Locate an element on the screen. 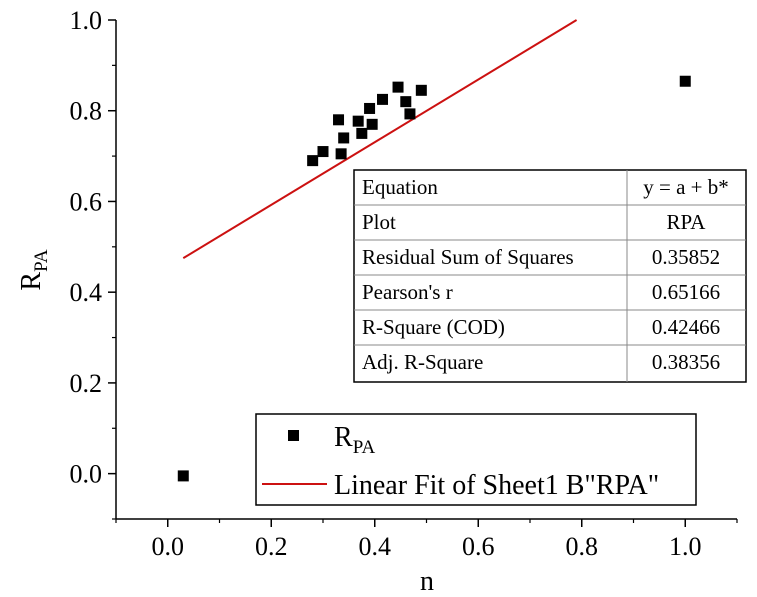  x-tick-label: 0.4 is located at coordinates (375, 546).